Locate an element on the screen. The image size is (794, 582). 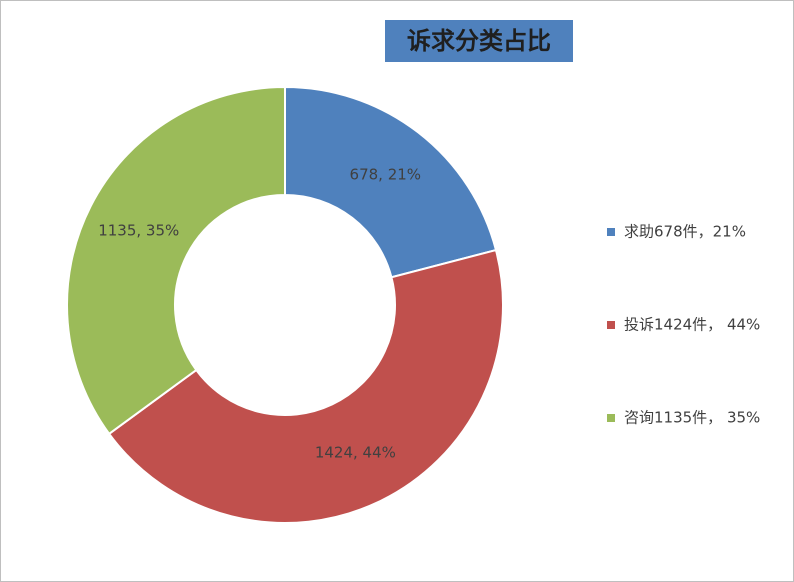
data-label: 678, 21% is located at coordinates (386, 175).